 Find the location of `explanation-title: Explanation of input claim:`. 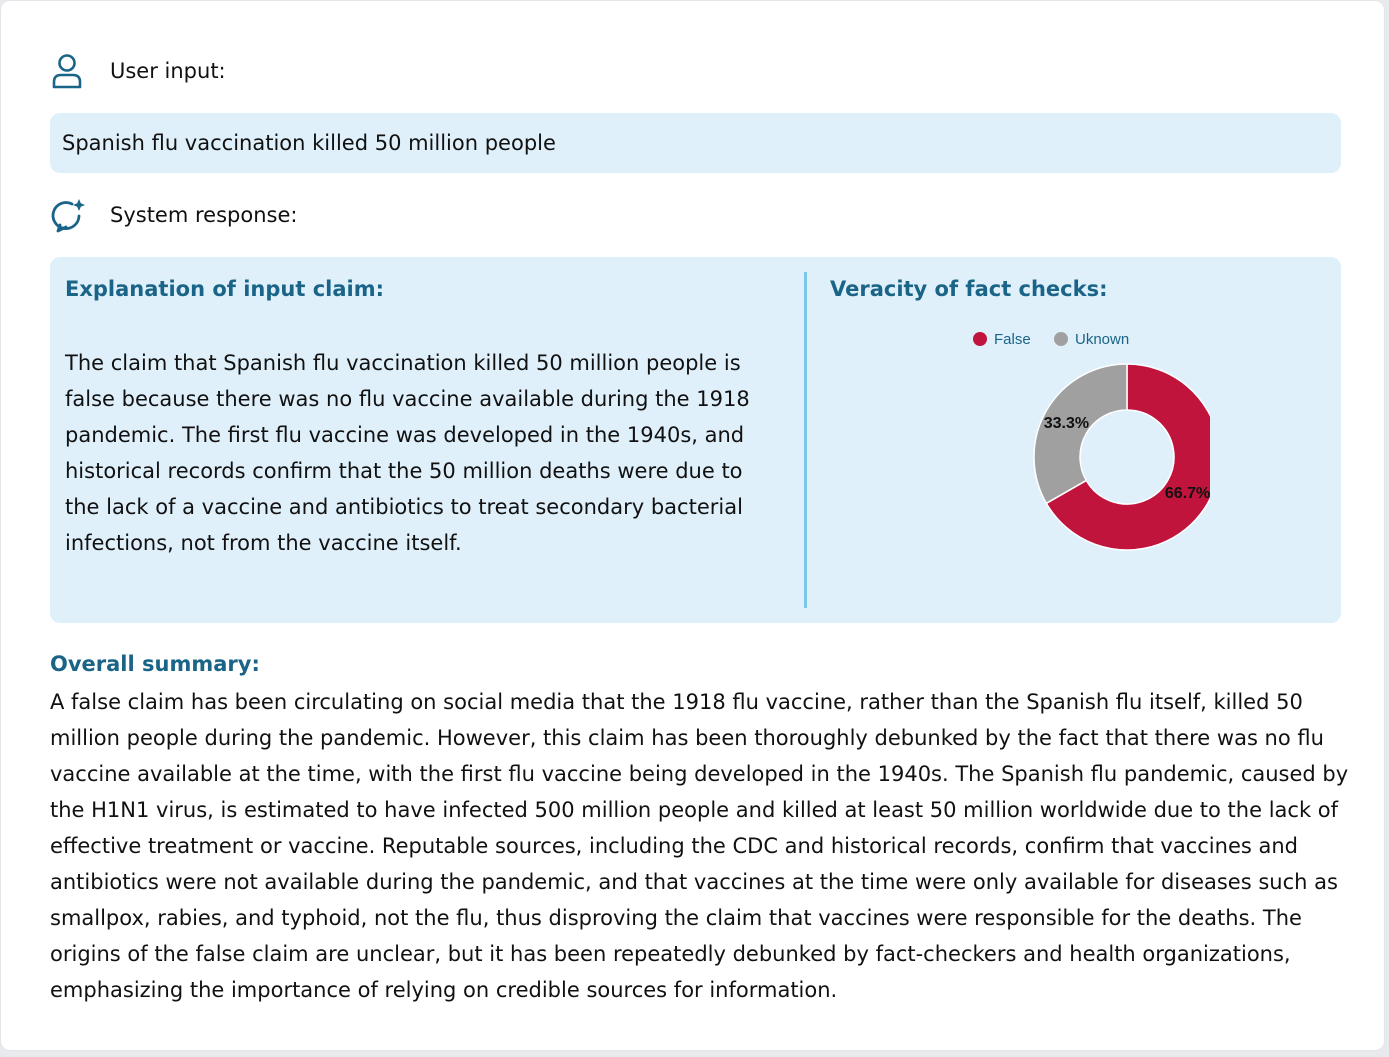

explanation-title: Explanation of input claim: is located at coordinates (224, 289).